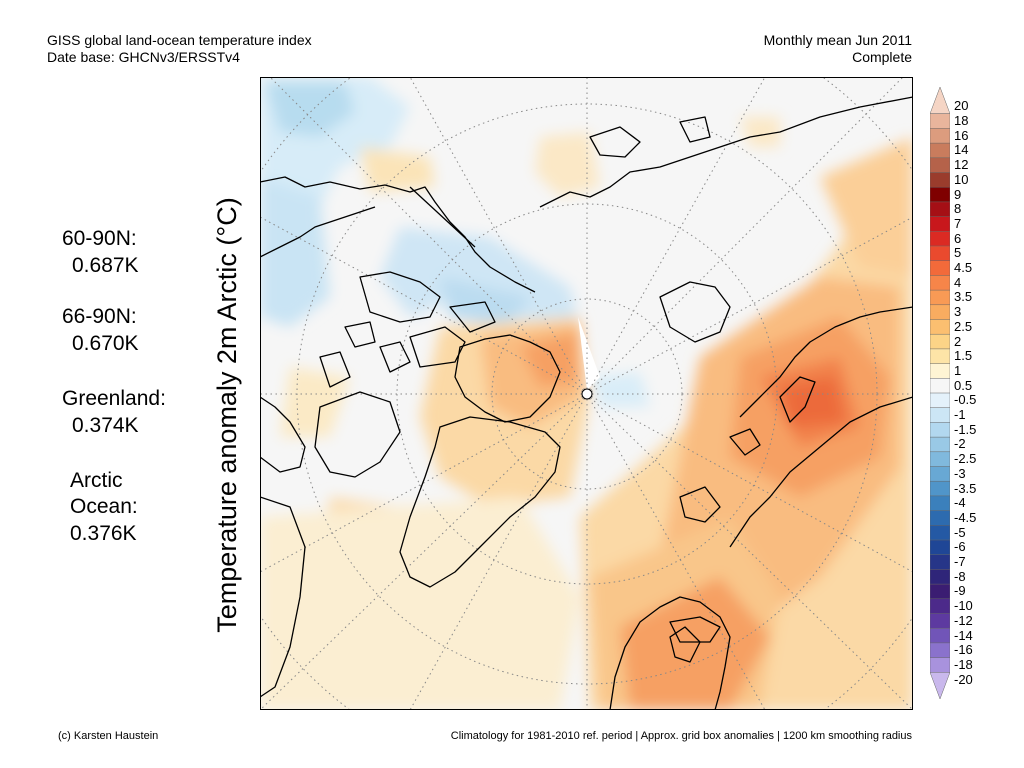 This screenshot has height=768, width=1024. I want to click on colorbar-tick-label: 10, so click(961, 179).